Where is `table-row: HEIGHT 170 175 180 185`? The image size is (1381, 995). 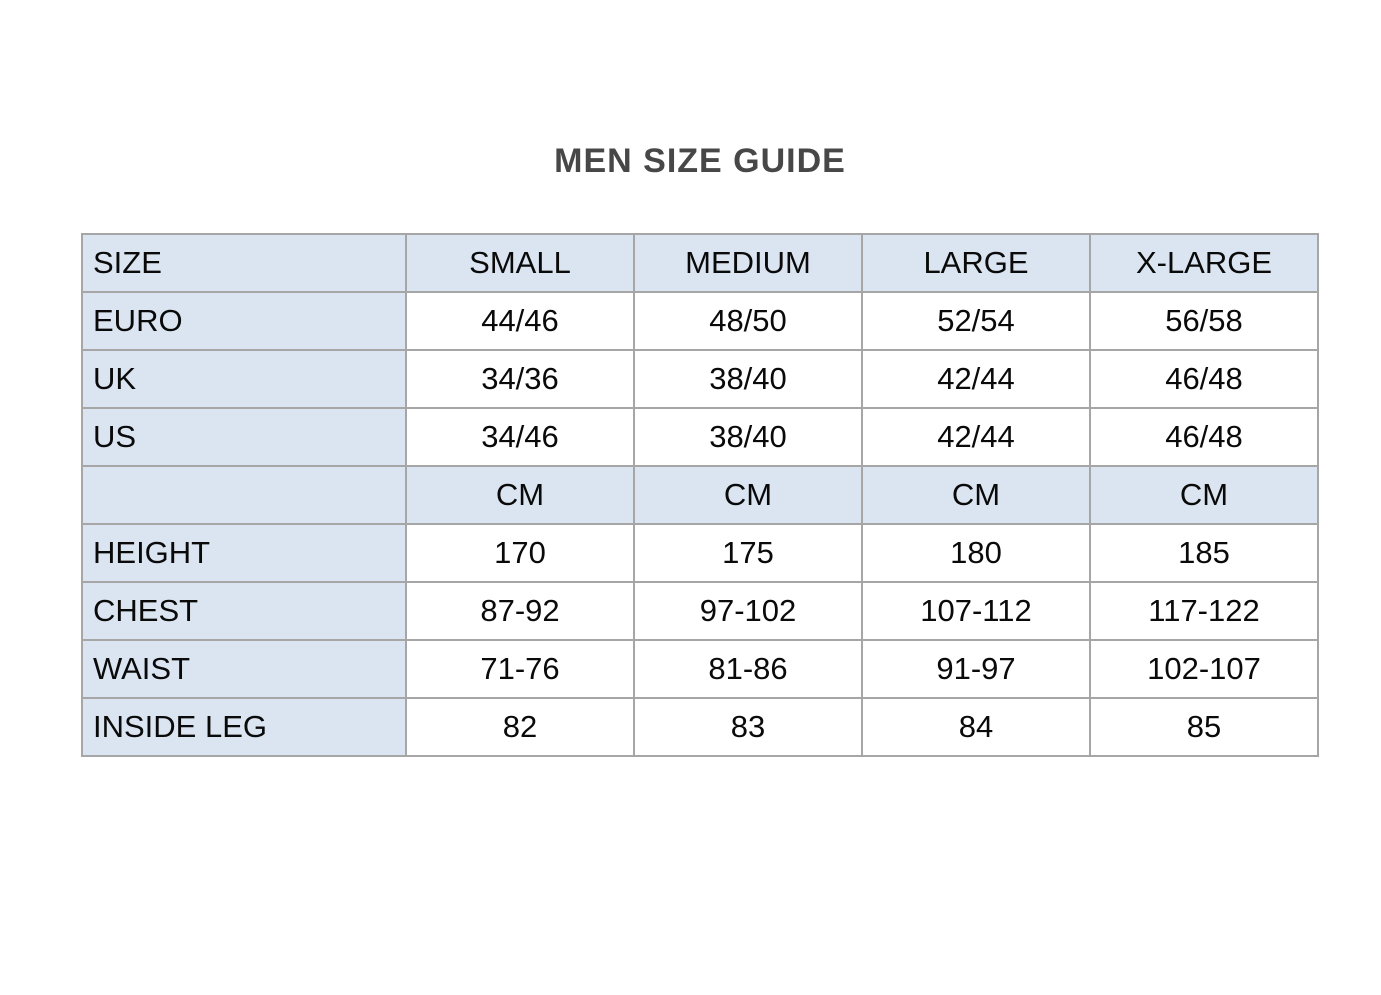 table-row: HEIGHT 170 175 180 185 is located at coordinates (700, 553).